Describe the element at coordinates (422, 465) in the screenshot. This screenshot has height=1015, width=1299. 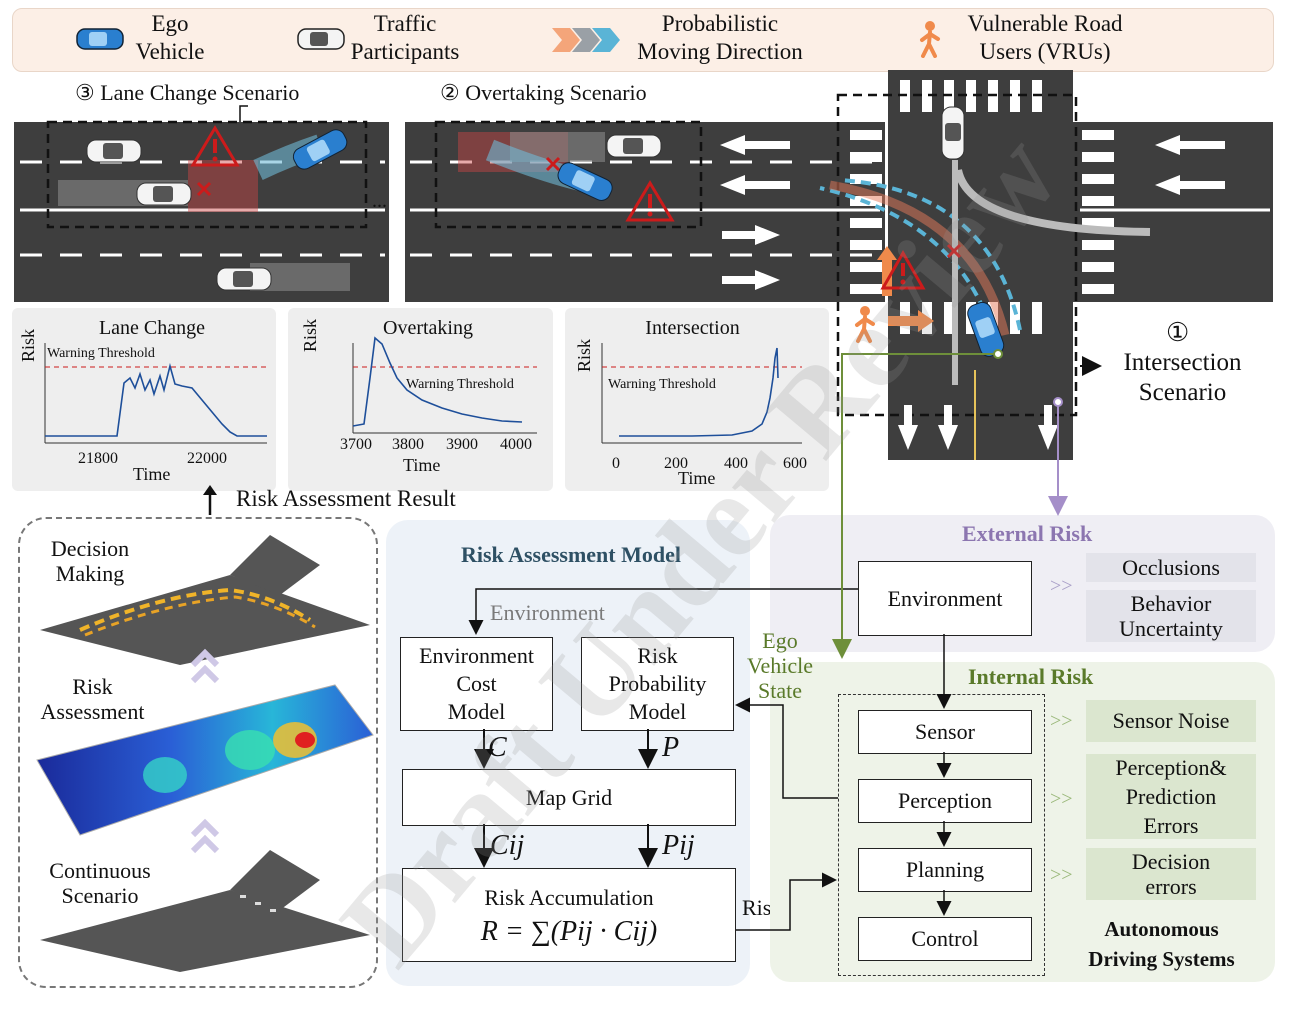
I see `plot-overtaking-xlabel: Time` at that location.